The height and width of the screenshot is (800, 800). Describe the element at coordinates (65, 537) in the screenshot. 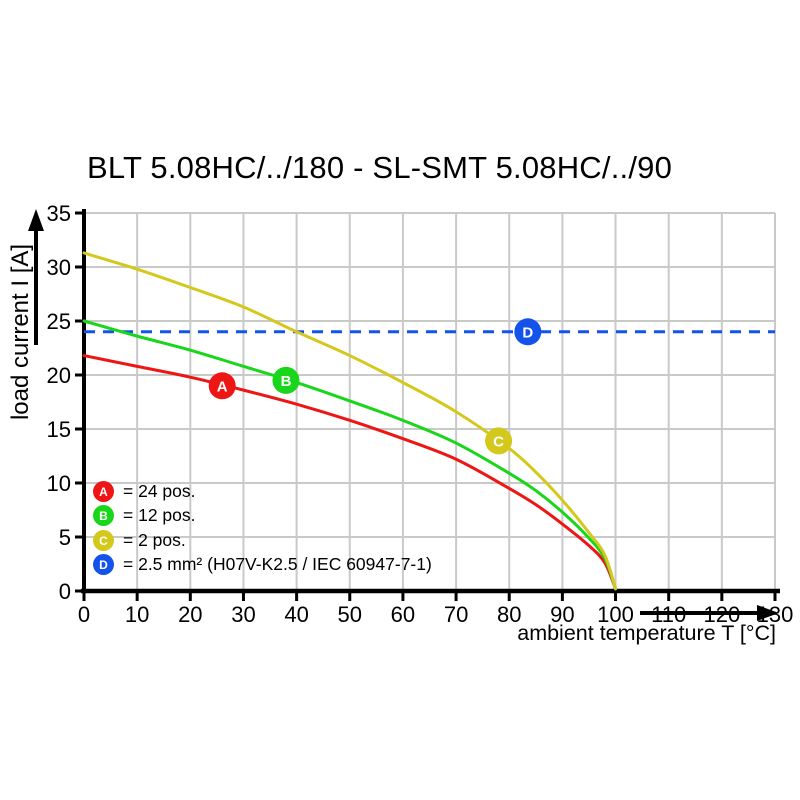

I see `y-tick-label: 5` at that location.